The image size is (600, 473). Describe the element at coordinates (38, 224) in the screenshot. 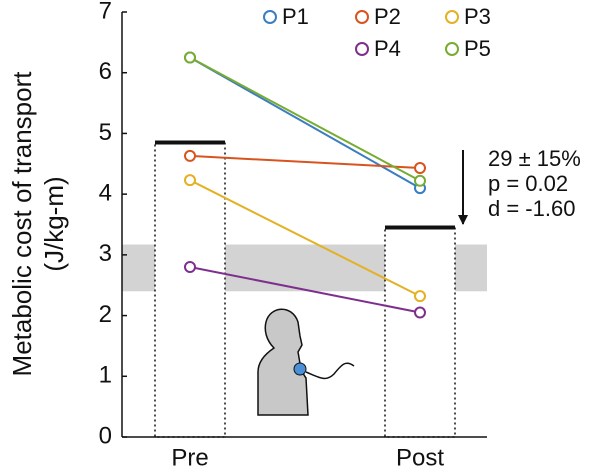

I see `axis-label: Metabolic cost of transport (J/kg-m)` at that location.